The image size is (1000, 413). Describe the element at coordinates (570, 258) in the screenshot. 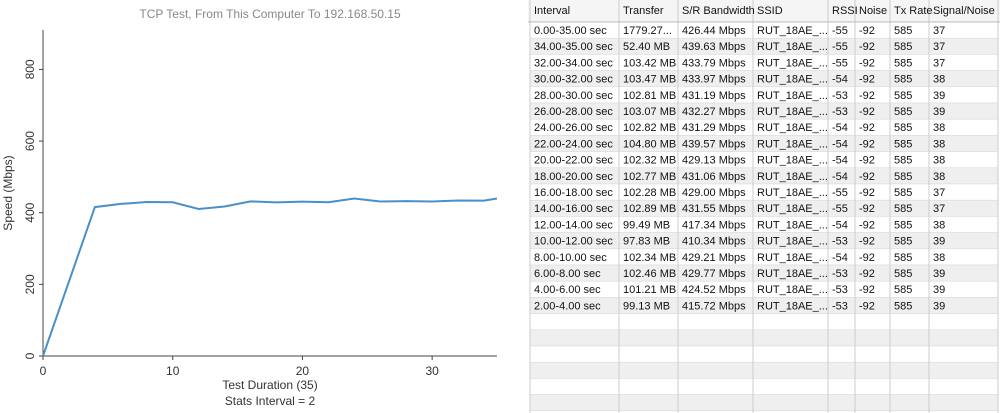

I see `table-cell: 8.00-10.00 sec` at that location.